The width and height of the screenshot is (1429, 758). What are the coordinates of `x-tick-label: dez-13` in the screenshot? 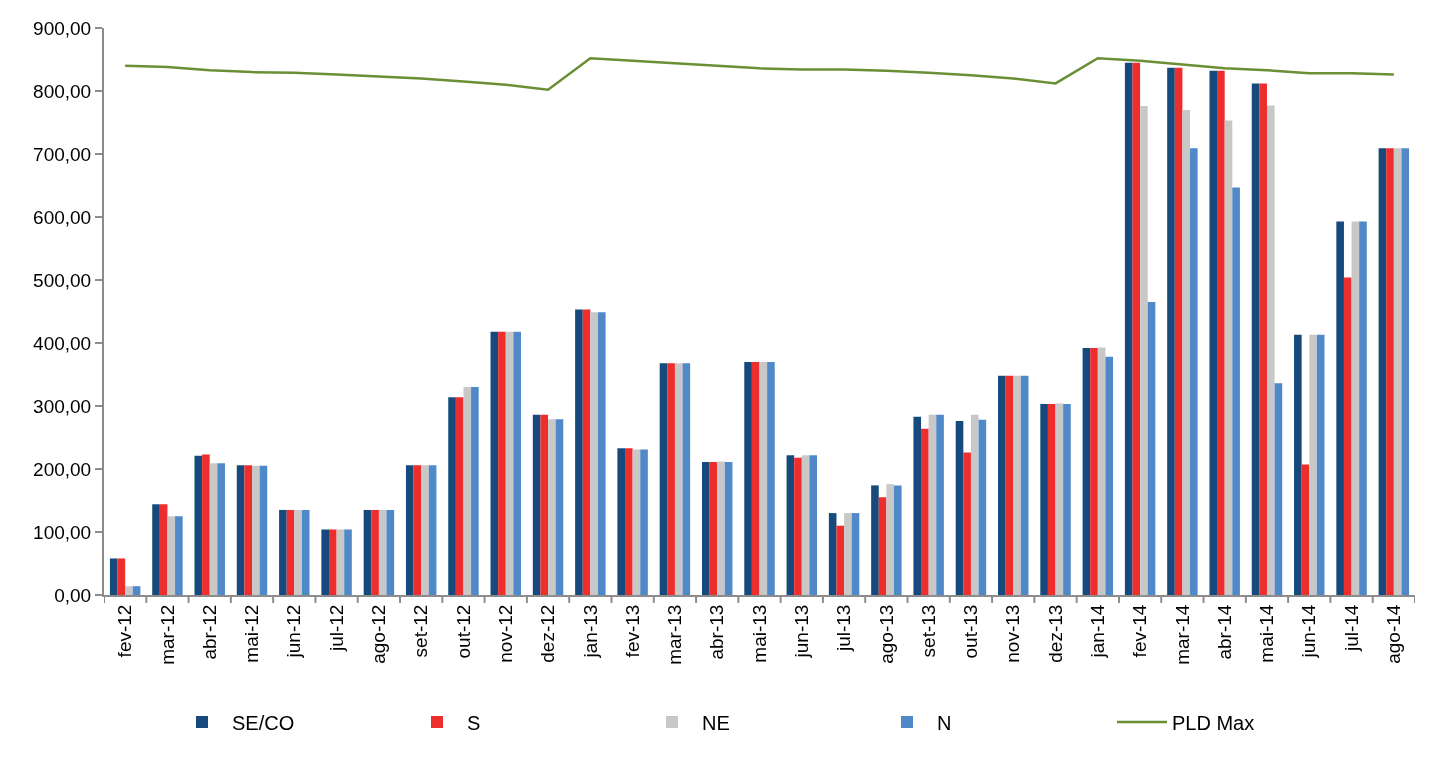 It's located at (1055, 633).